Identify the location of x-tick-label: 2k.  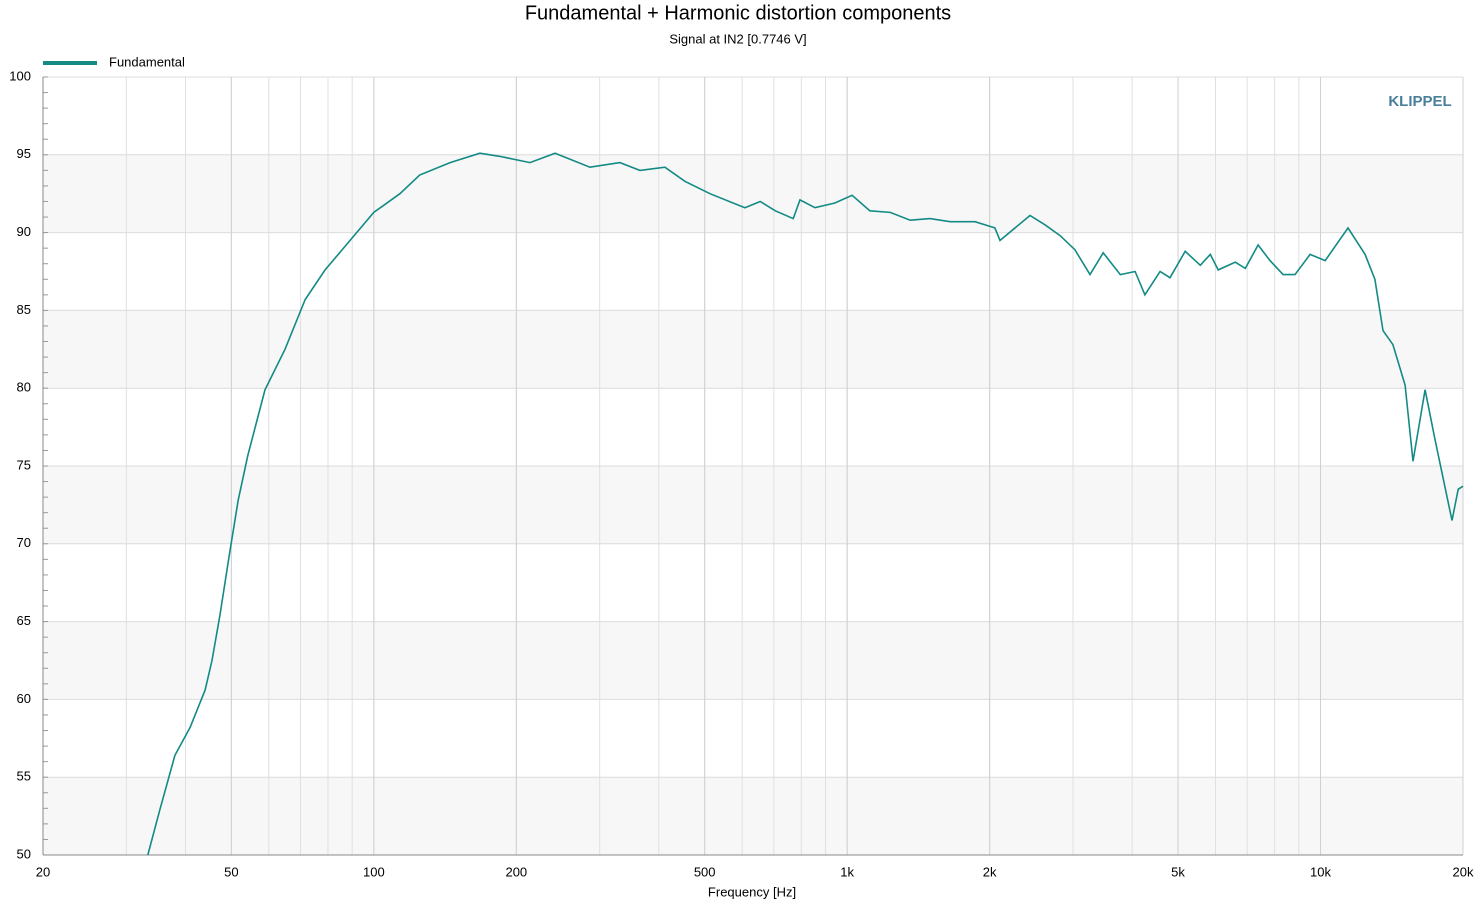
(990, 871).